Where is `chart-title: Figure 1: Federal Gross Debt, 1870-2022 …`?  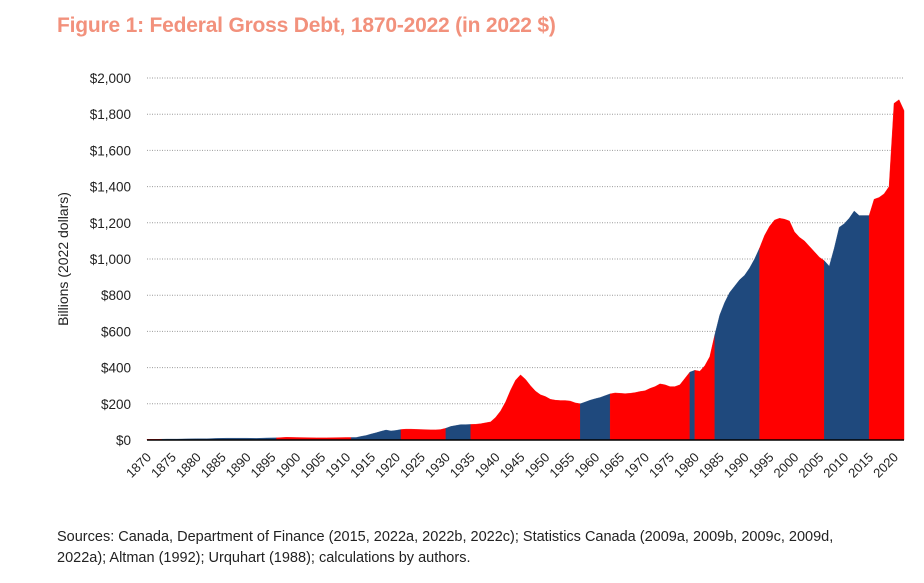
chart-title: Figure 1: Federal Gross Debt, 1870-2022 … is located at coordinates (306, 25).